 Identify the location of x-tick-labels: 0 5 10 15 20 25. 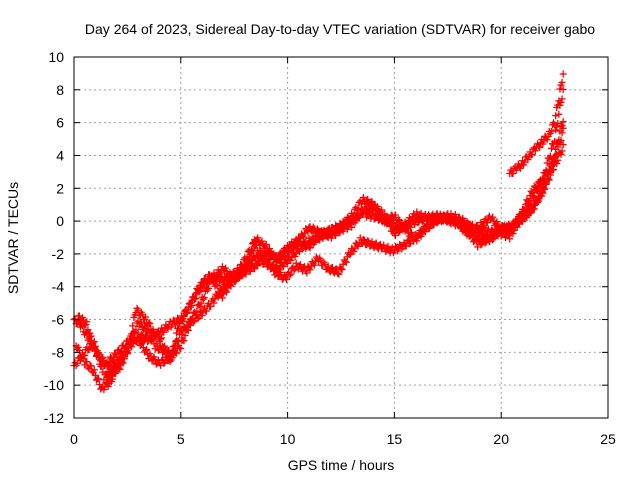
(343, 439).